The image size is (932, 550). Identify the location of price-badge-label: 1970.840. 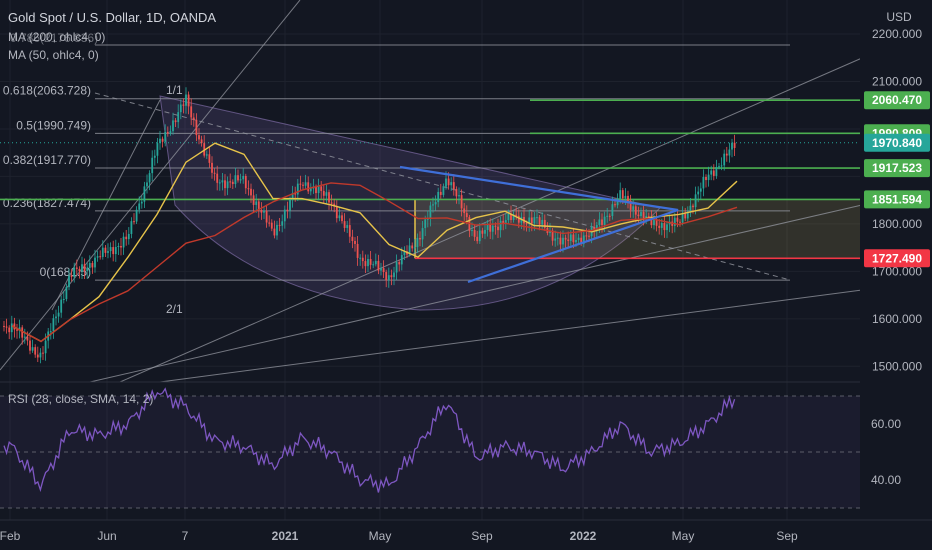
(897, 143).